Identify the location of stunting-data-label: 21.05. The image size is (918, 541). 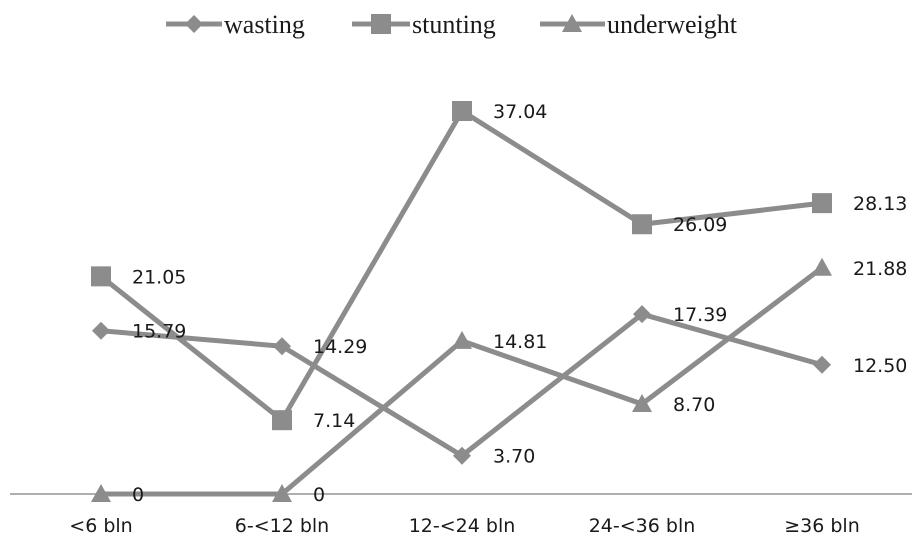
(159, 277).